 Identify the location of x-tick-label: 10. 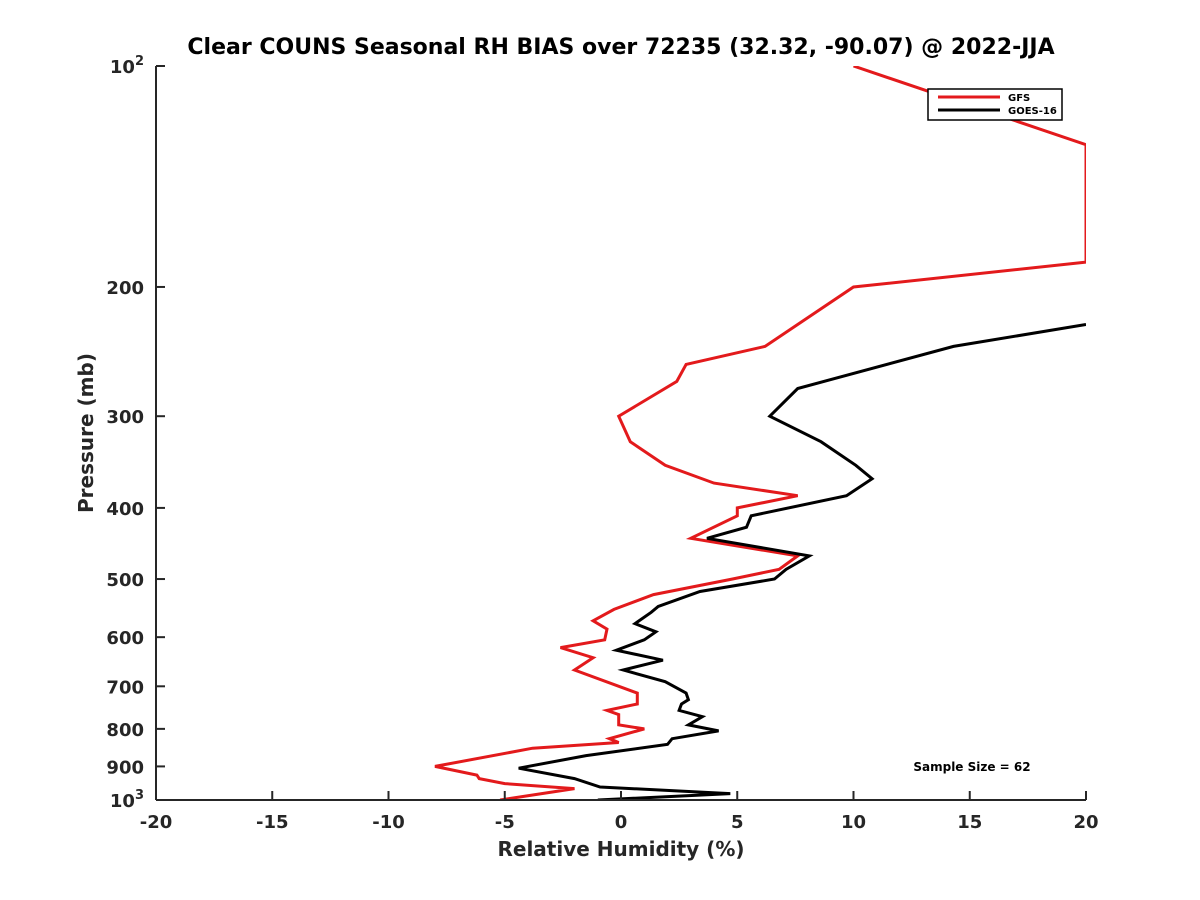
(853, 822).